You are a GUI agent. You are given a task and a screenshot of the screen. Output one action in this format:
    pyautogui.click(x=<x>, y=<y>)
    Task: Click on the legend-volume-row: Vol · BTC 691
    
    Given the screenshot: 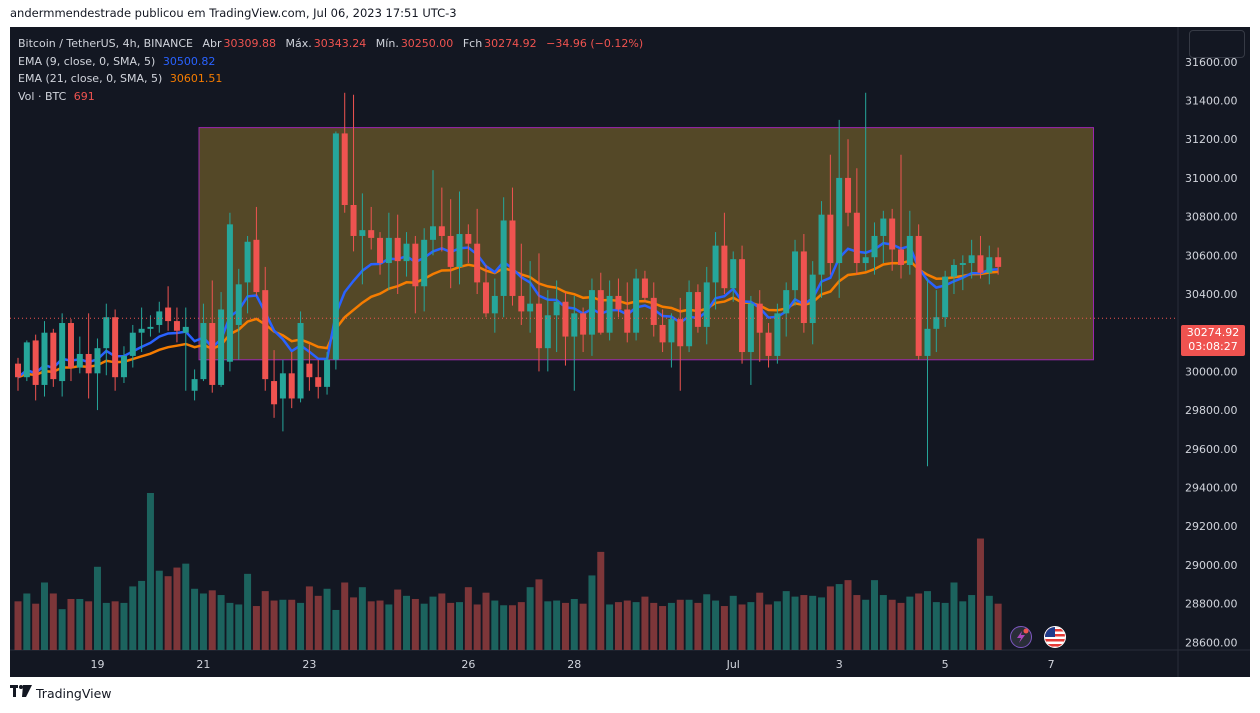 What is the action you would take?
    pyautogui.click(x=330, y=97)
    